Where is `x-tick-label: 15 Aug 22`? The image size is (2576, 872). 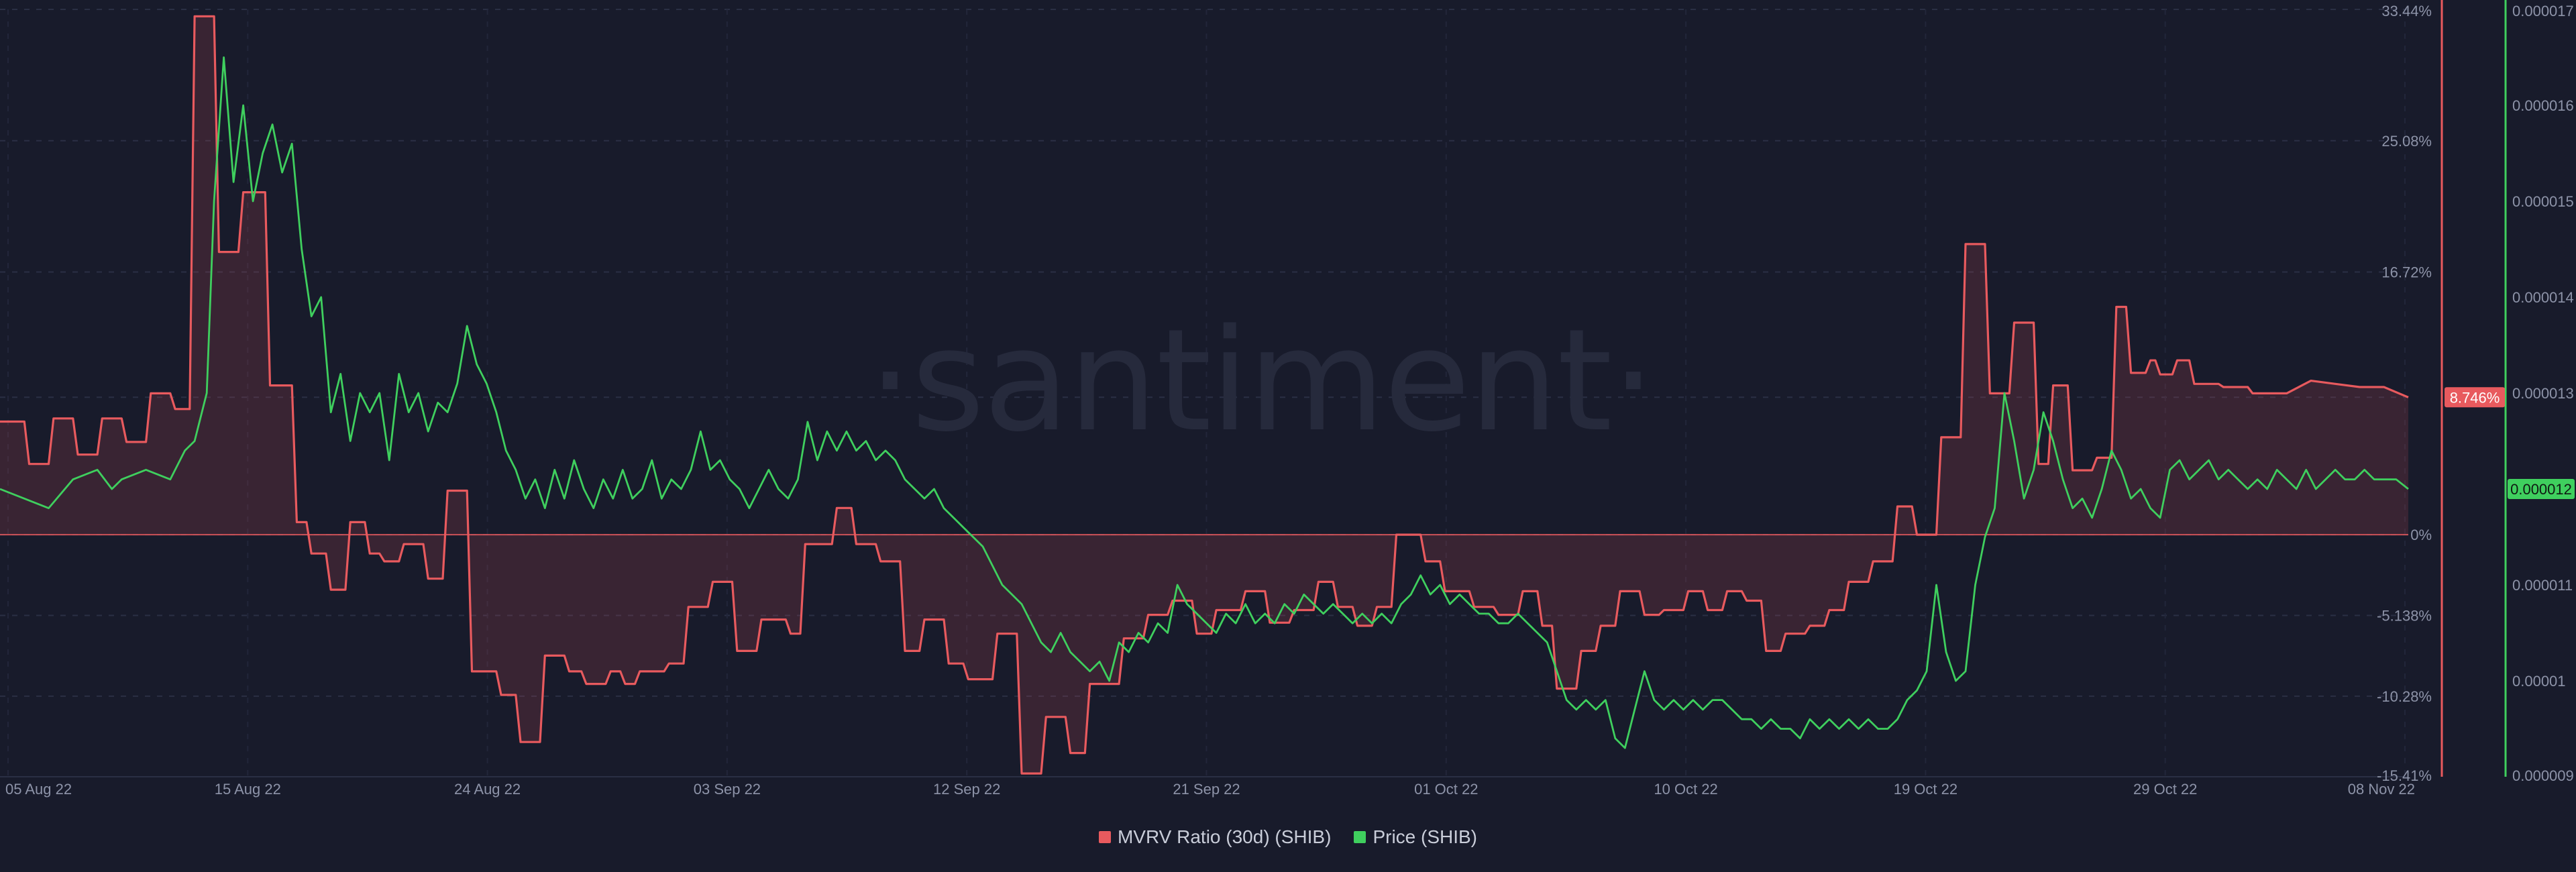
x-tick-label: 15 Aug 22 is located at coordinates (248, 790).